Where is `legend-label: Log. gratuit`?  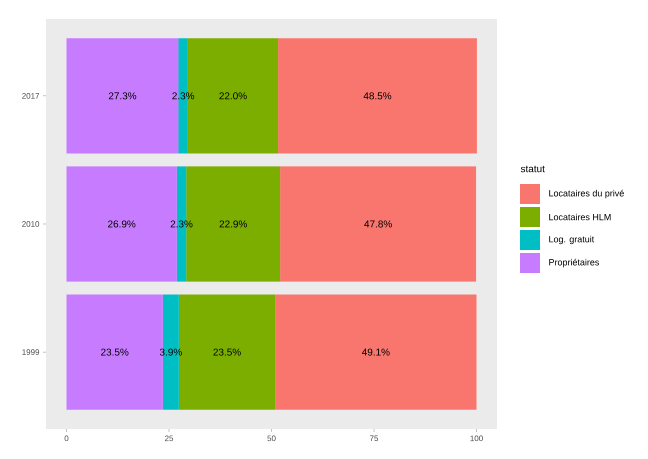
legend-label: Log. gratuit is located at coordinates (571, 240).